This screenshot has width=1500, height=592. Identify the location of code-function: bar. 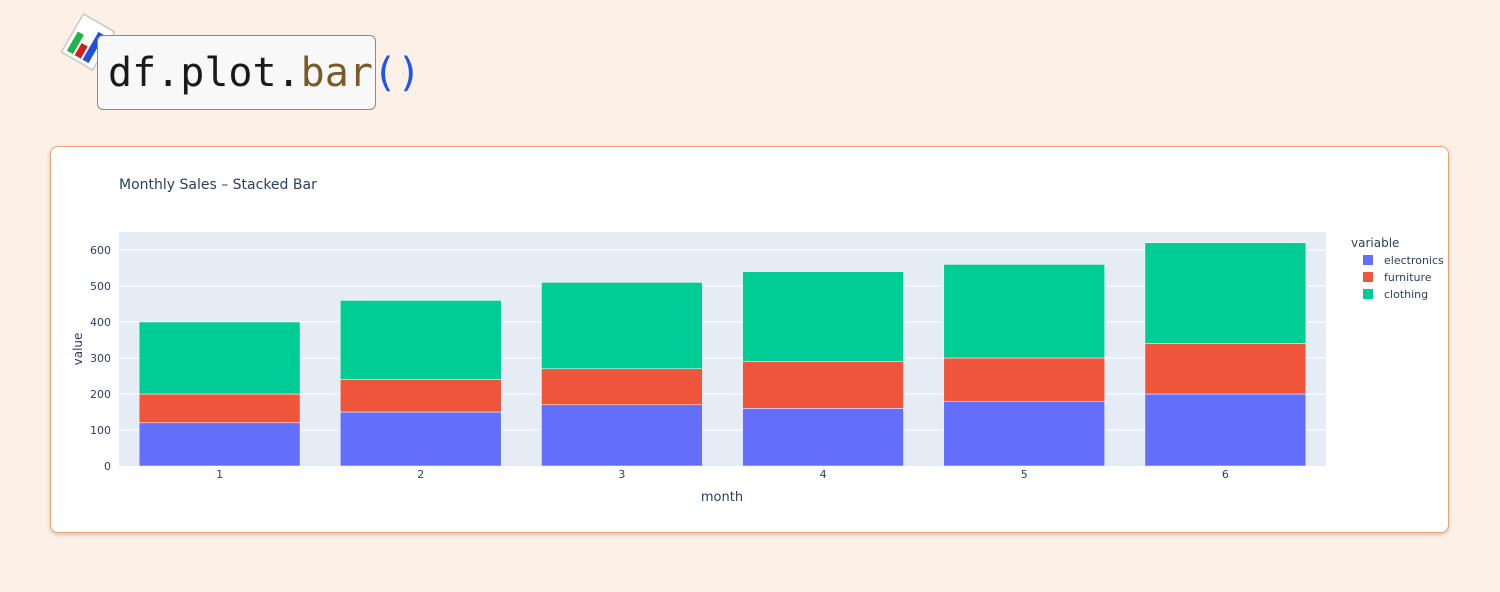
(336, 73).